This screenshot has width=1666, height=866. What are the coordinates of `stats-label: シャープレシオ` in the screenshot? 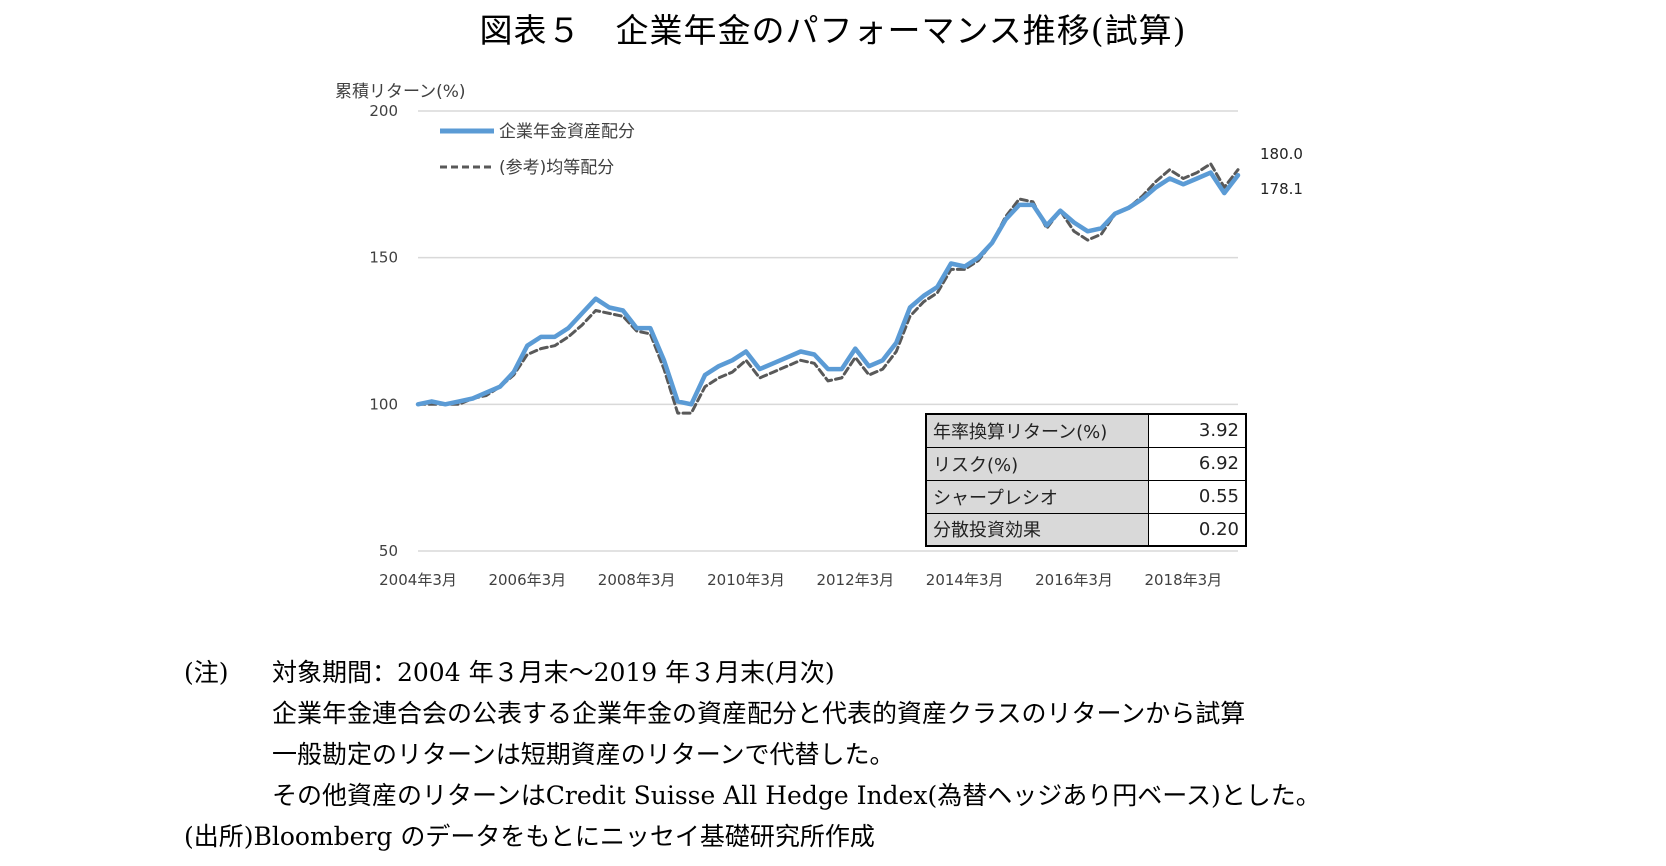 It's located at (1037, 496).